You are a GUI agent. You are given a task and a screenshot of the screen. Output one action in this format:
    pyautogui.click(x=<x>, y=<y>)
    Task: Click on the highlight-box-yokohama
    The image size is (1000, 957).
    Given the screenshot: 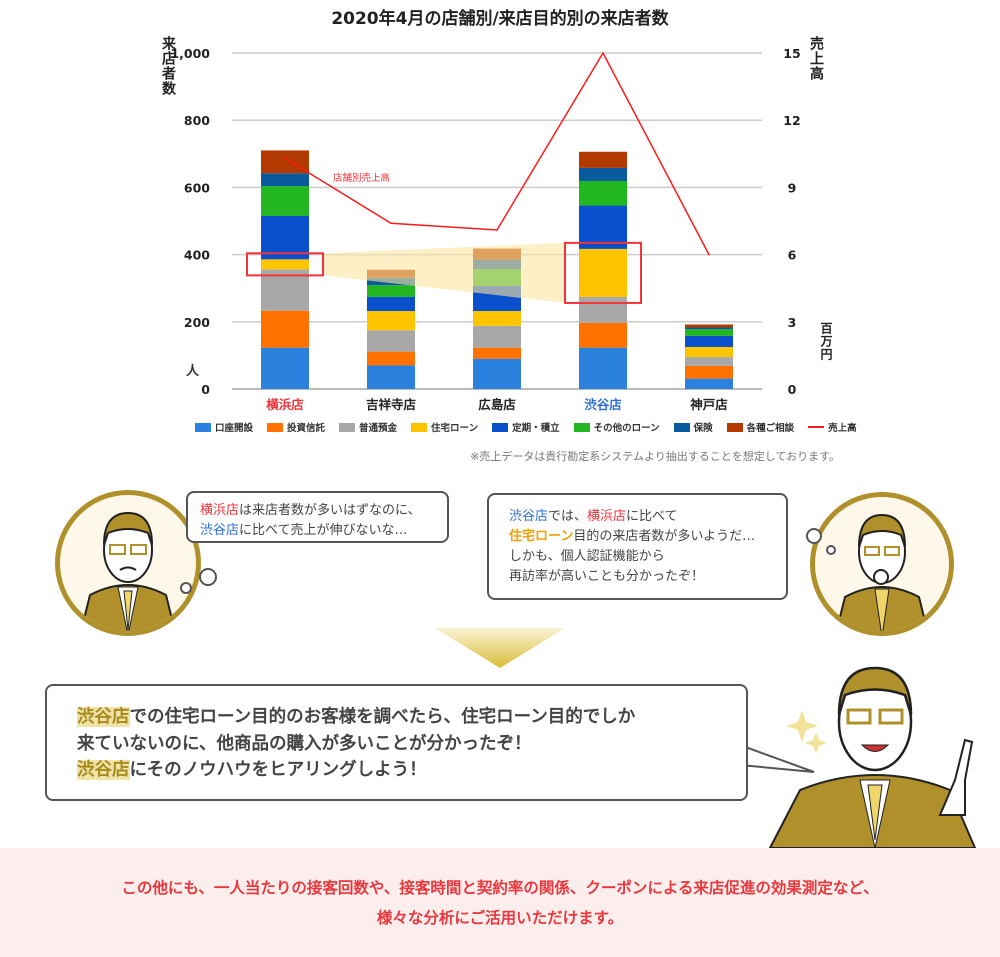 What is the action you would take?
    pyautogui.click(x=285, y=264)
    